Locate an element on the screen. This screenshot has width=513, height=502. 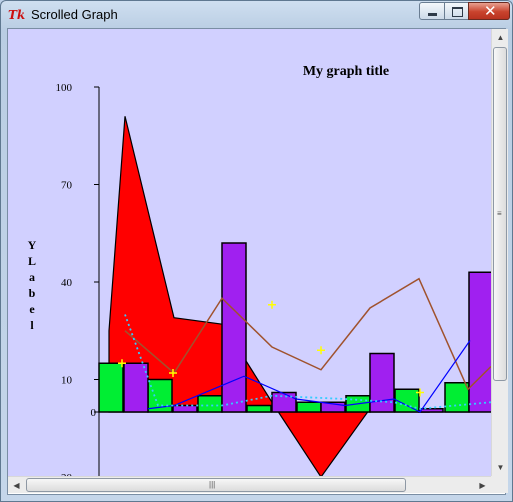
y-label-letter: Y is located at coordinates (32, 245).